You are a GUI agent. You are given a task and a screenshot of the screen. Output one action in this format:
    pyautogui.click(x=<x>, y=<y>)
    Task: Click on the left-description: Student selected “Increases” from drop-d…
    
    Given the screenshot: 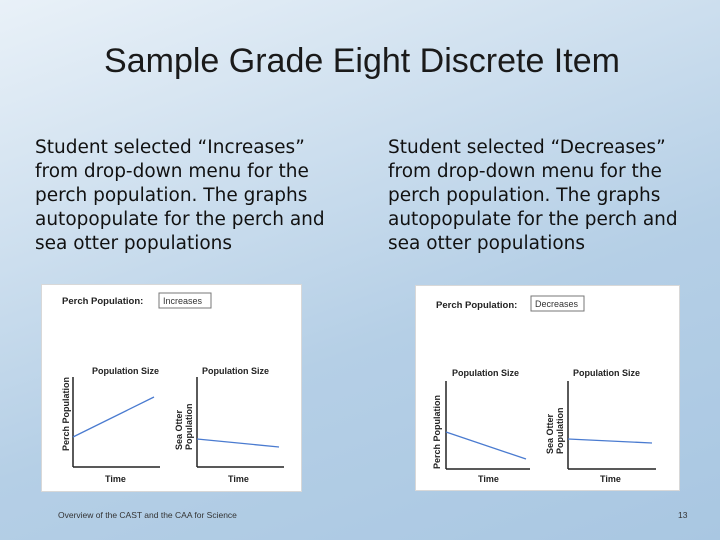 What is the action you would take?
    pyautogui.click(x=180, y=195)
    